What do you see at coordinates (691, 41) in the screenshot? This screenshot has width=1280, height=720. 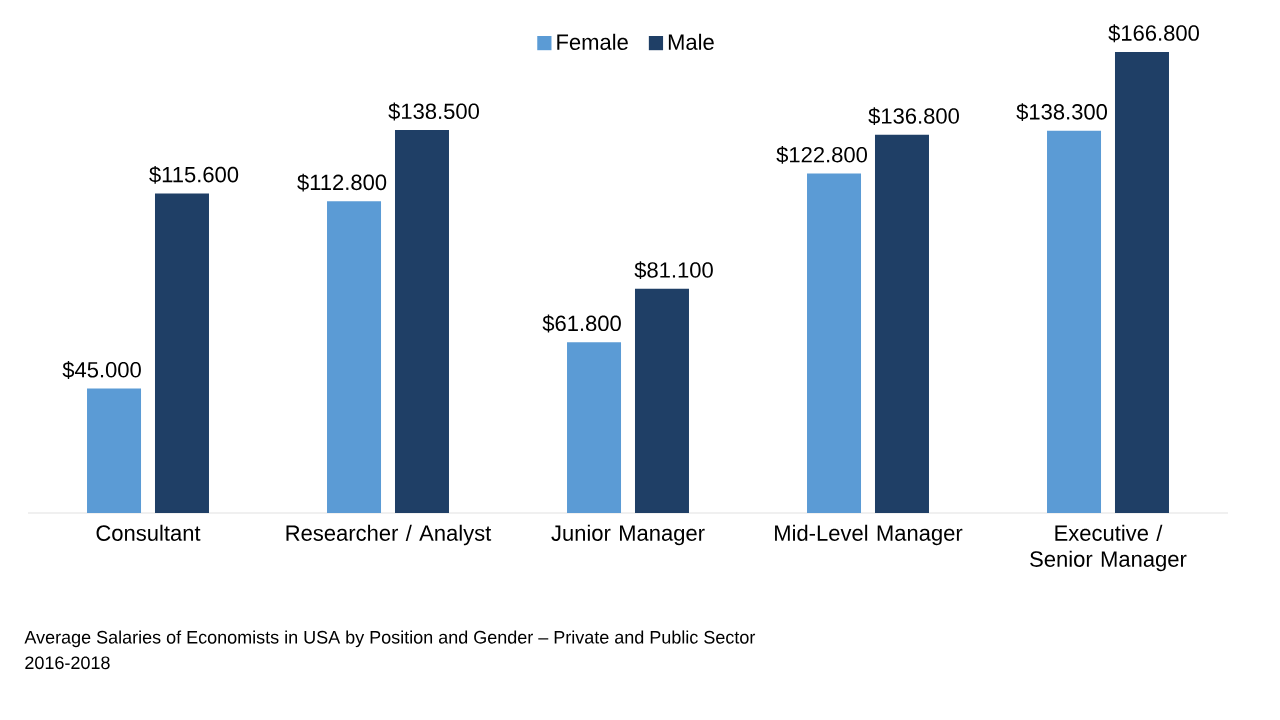 I see `legend-label: Male` at bounding box center [691, 41].